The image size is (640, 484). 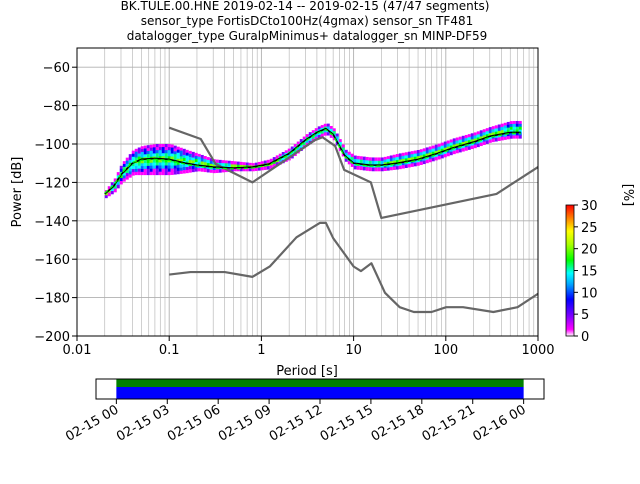 What do you see at coordinates (570, 270) in the screenshot?
I see `colorbar-gradient` at bounding box center [570, 270].